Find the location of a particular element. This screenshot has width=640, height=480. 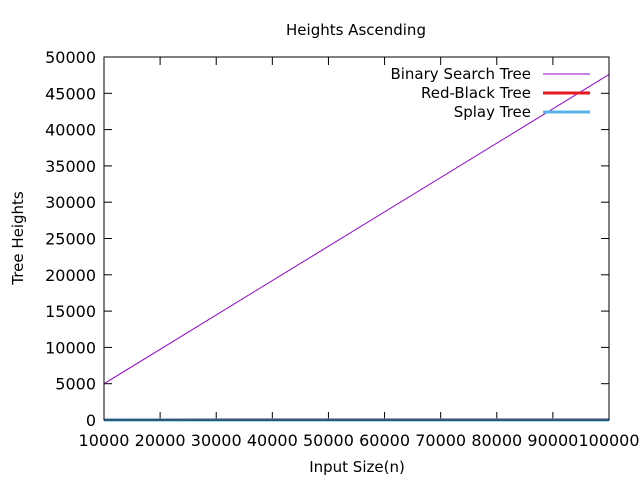

y-tick-label: 5000 is located at coordinates (75, 384).